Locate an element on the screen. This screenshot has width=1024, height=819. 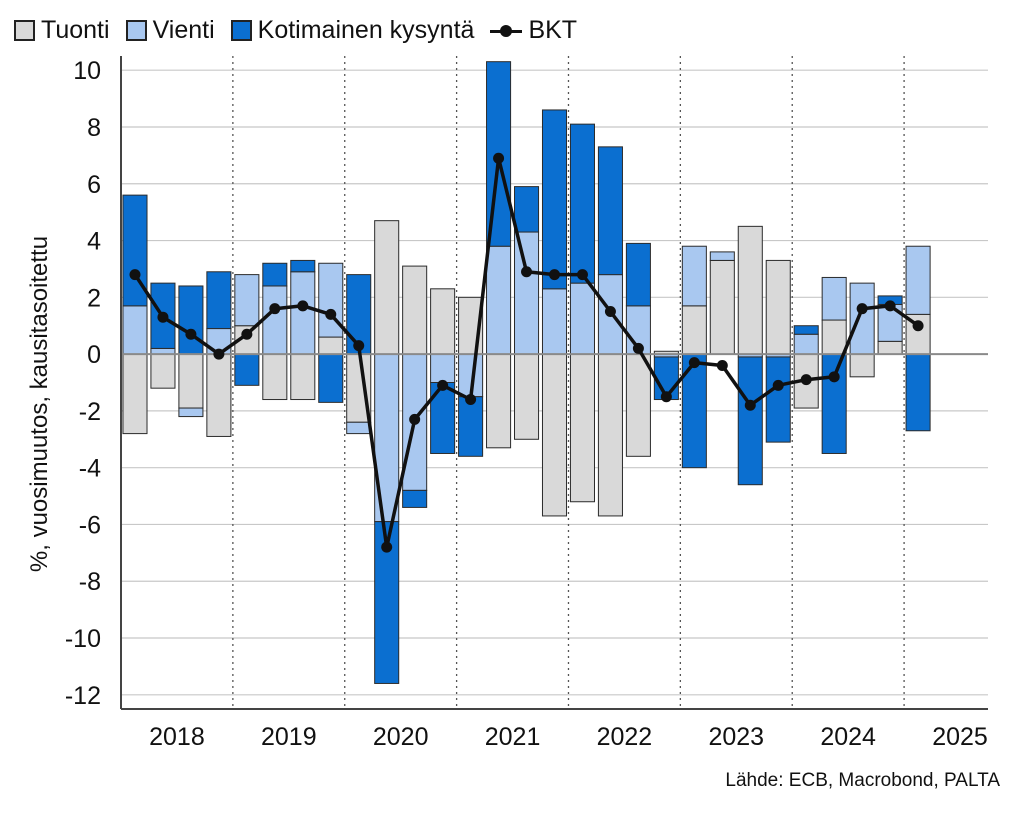
y-tick-label: -8 is located at coordinates (90, 582).